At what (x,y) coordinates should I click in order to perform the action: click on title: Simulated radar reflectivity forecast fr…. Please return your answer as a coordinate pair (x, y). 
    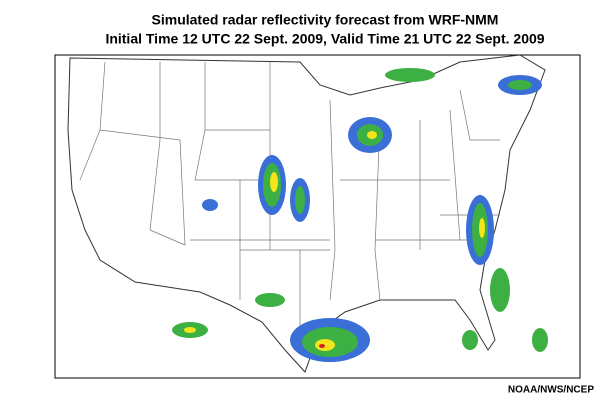
    Looking at the image, I should click on (325, 20).